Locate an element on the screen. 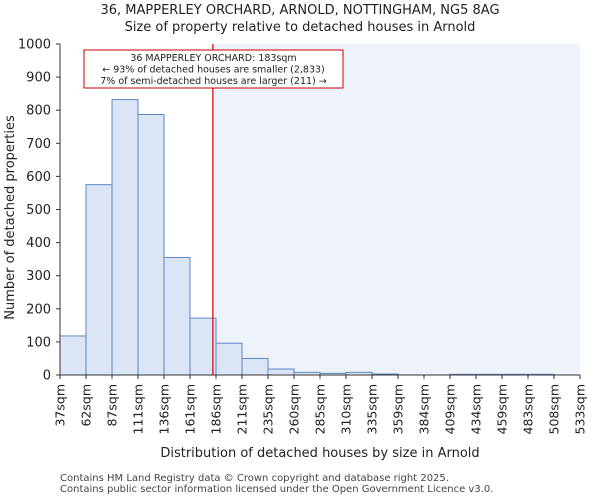  x-tick-label: 359sqm is located at coordinates (398, 409).